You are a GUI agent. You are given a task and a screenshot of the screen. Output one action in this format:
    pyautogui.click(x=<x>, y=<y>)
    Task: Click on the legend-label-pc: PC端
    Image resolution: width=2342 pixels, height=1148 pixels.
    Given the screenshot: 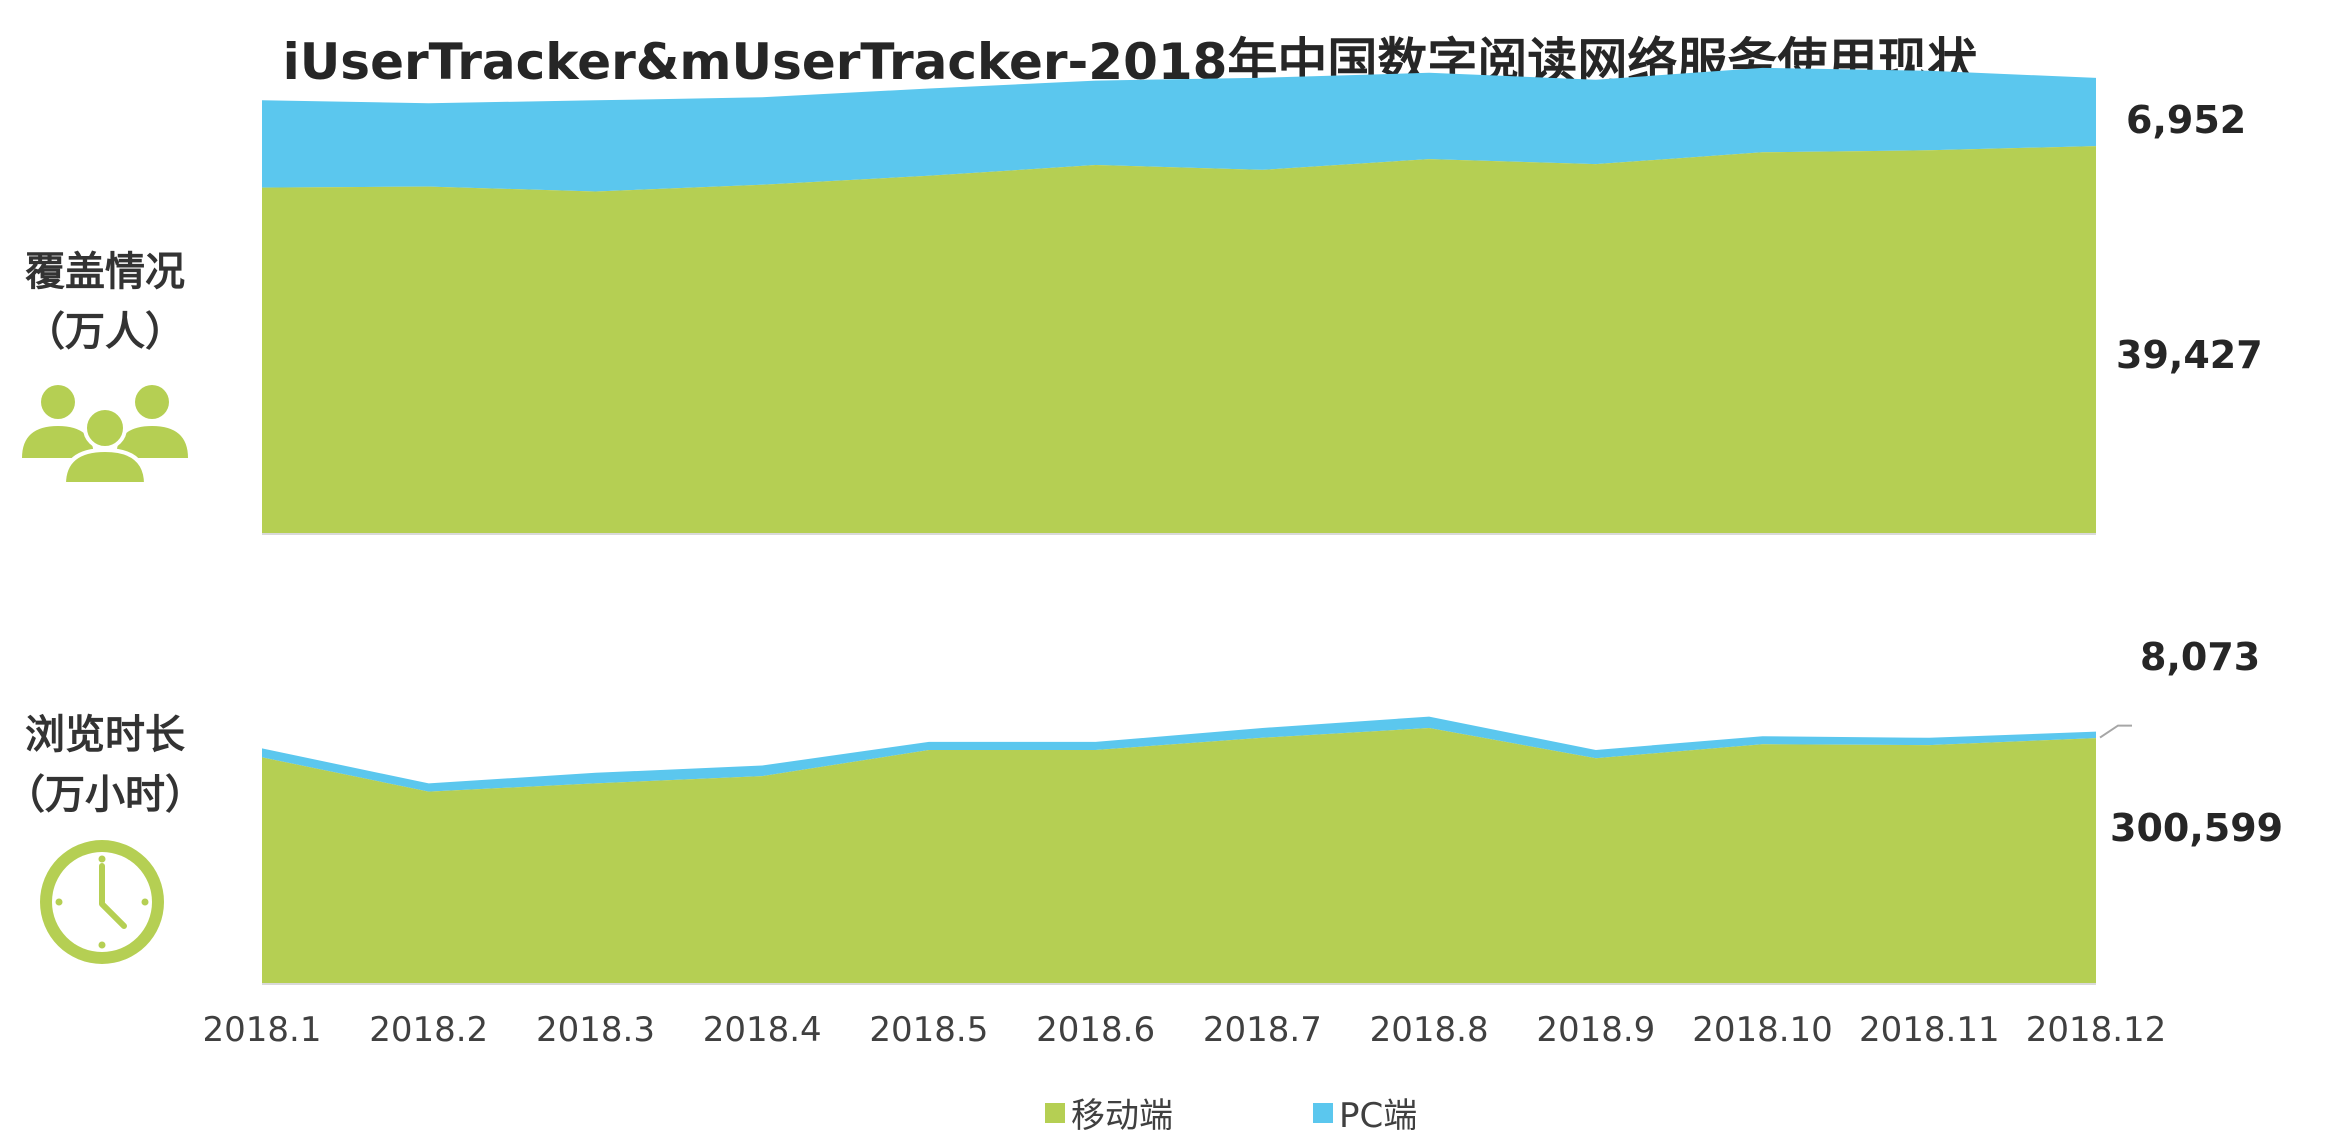 What is the action you would take?
    pyautogui.click(x=1378, y=1116)
    